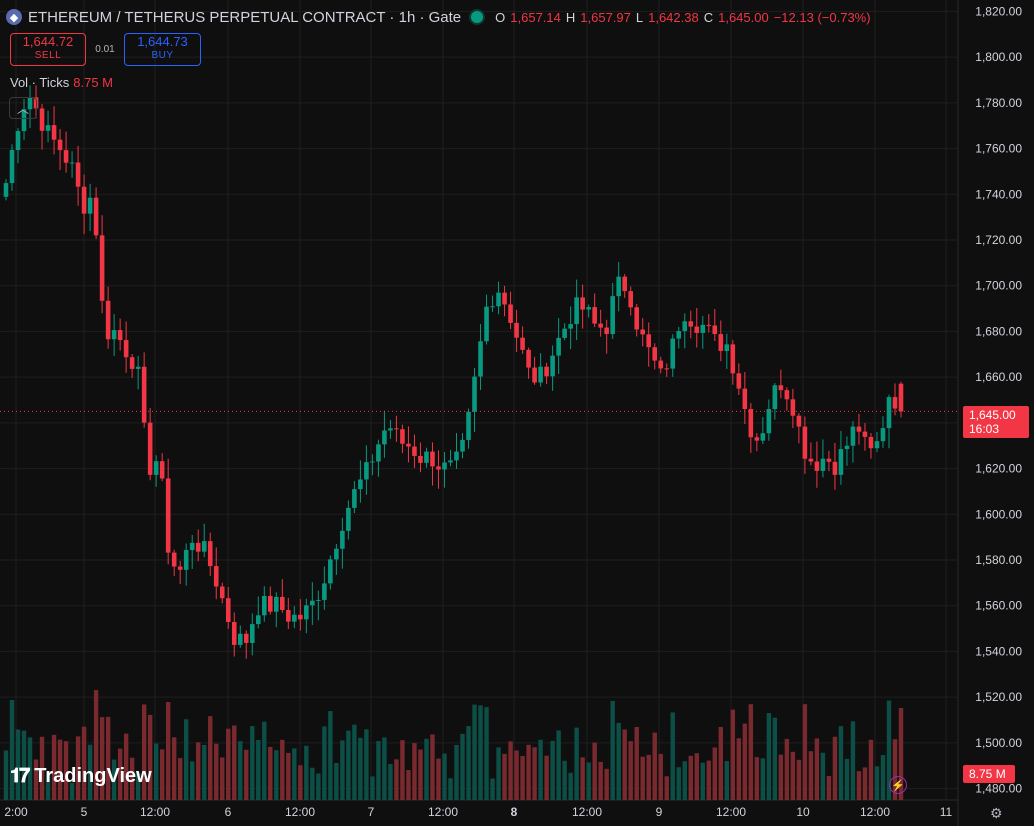 The width and height of the screenshot is (1034, 826). What do you see at coordinates (587, 812) in the screenshot?
I see `x-tick-label: 12:00` at bounding box center [587, 812].